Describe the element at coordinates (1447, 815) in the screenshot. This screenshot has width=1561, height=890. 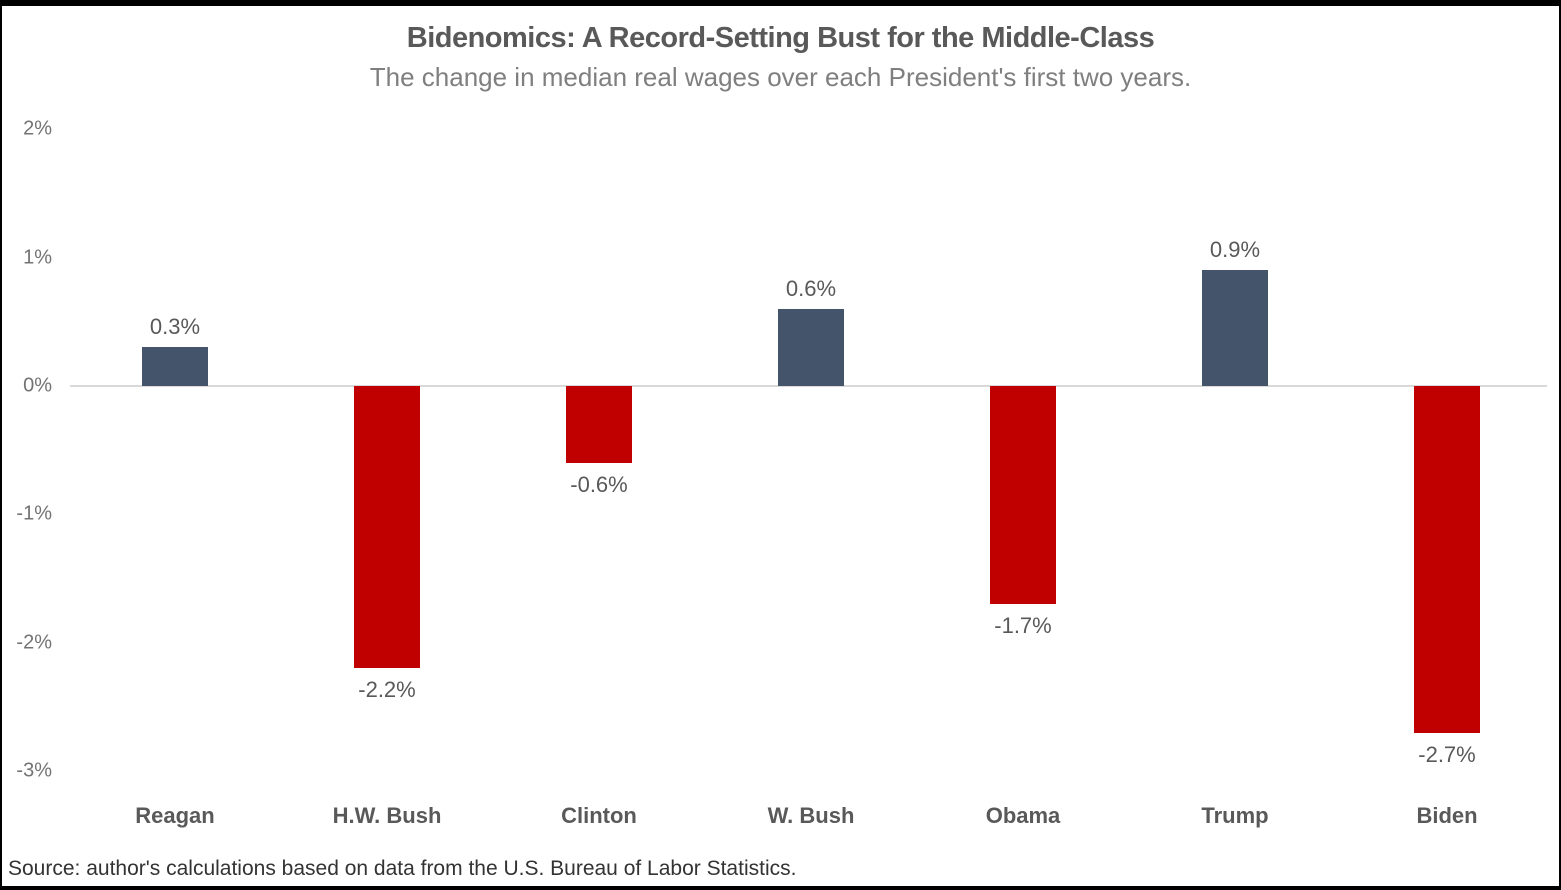
I see `x-axis-label-biden: Biden` at that location.